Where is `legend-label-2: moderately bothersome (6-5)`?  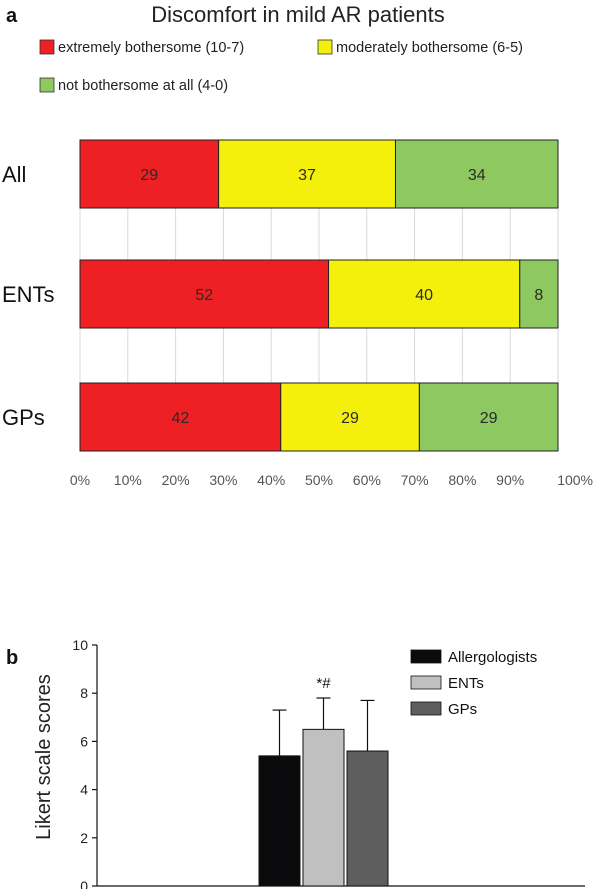
legend-label-2: moderately bothersome (6-5) is located at coordinates (429, 48).